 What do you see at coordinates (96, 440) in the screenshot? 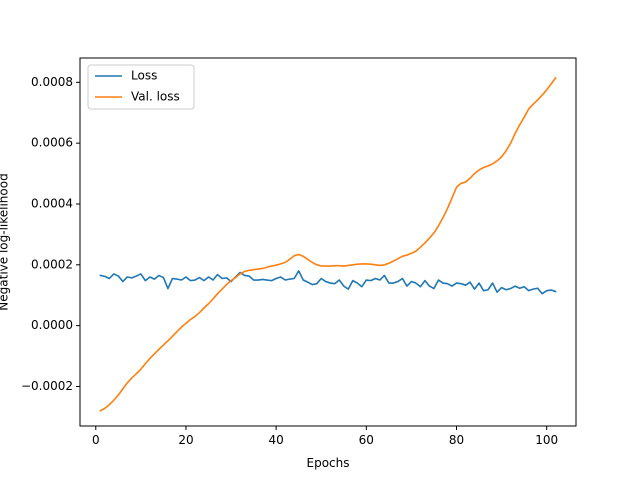
I see `x-tick-label: 0` at bounding box center [96, 440].